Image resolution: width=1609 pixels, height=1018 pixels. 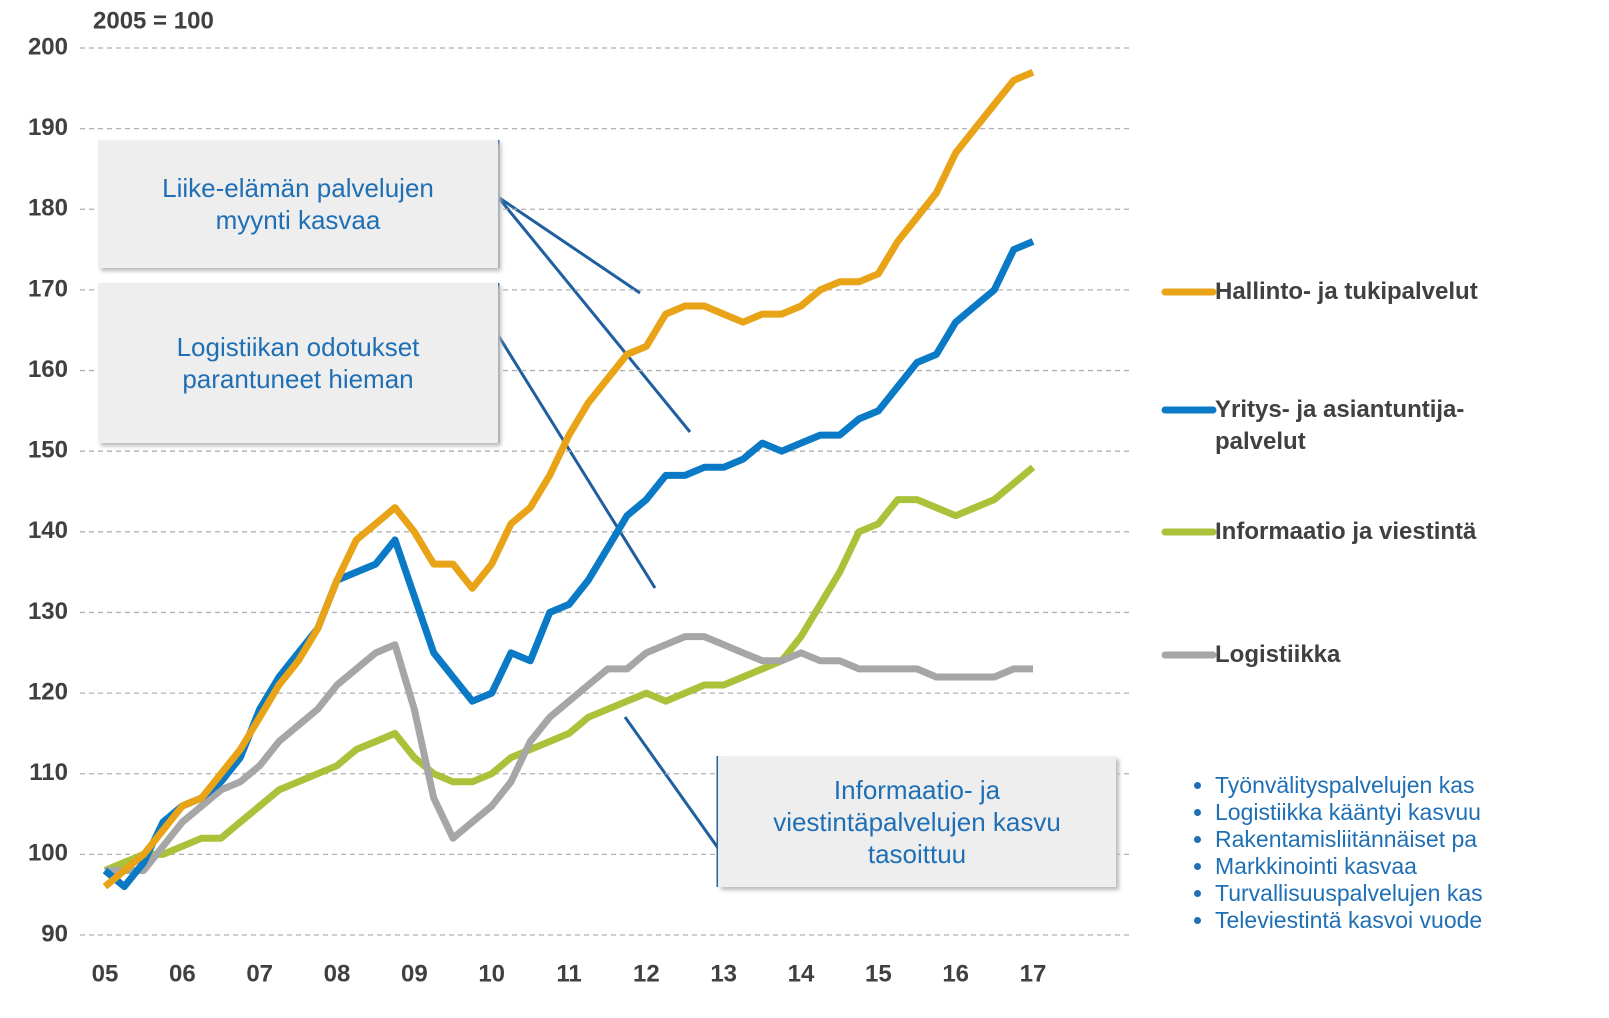 I want to click on annotation: Liike-elämän palvelujen myynti kasvaa, so click(x=298, y=204).